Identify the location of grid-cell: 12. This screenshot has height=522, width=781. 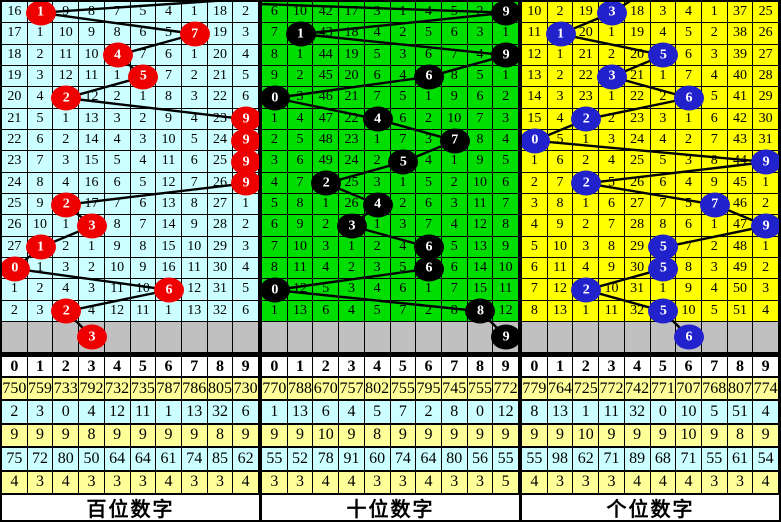
(194, 290).